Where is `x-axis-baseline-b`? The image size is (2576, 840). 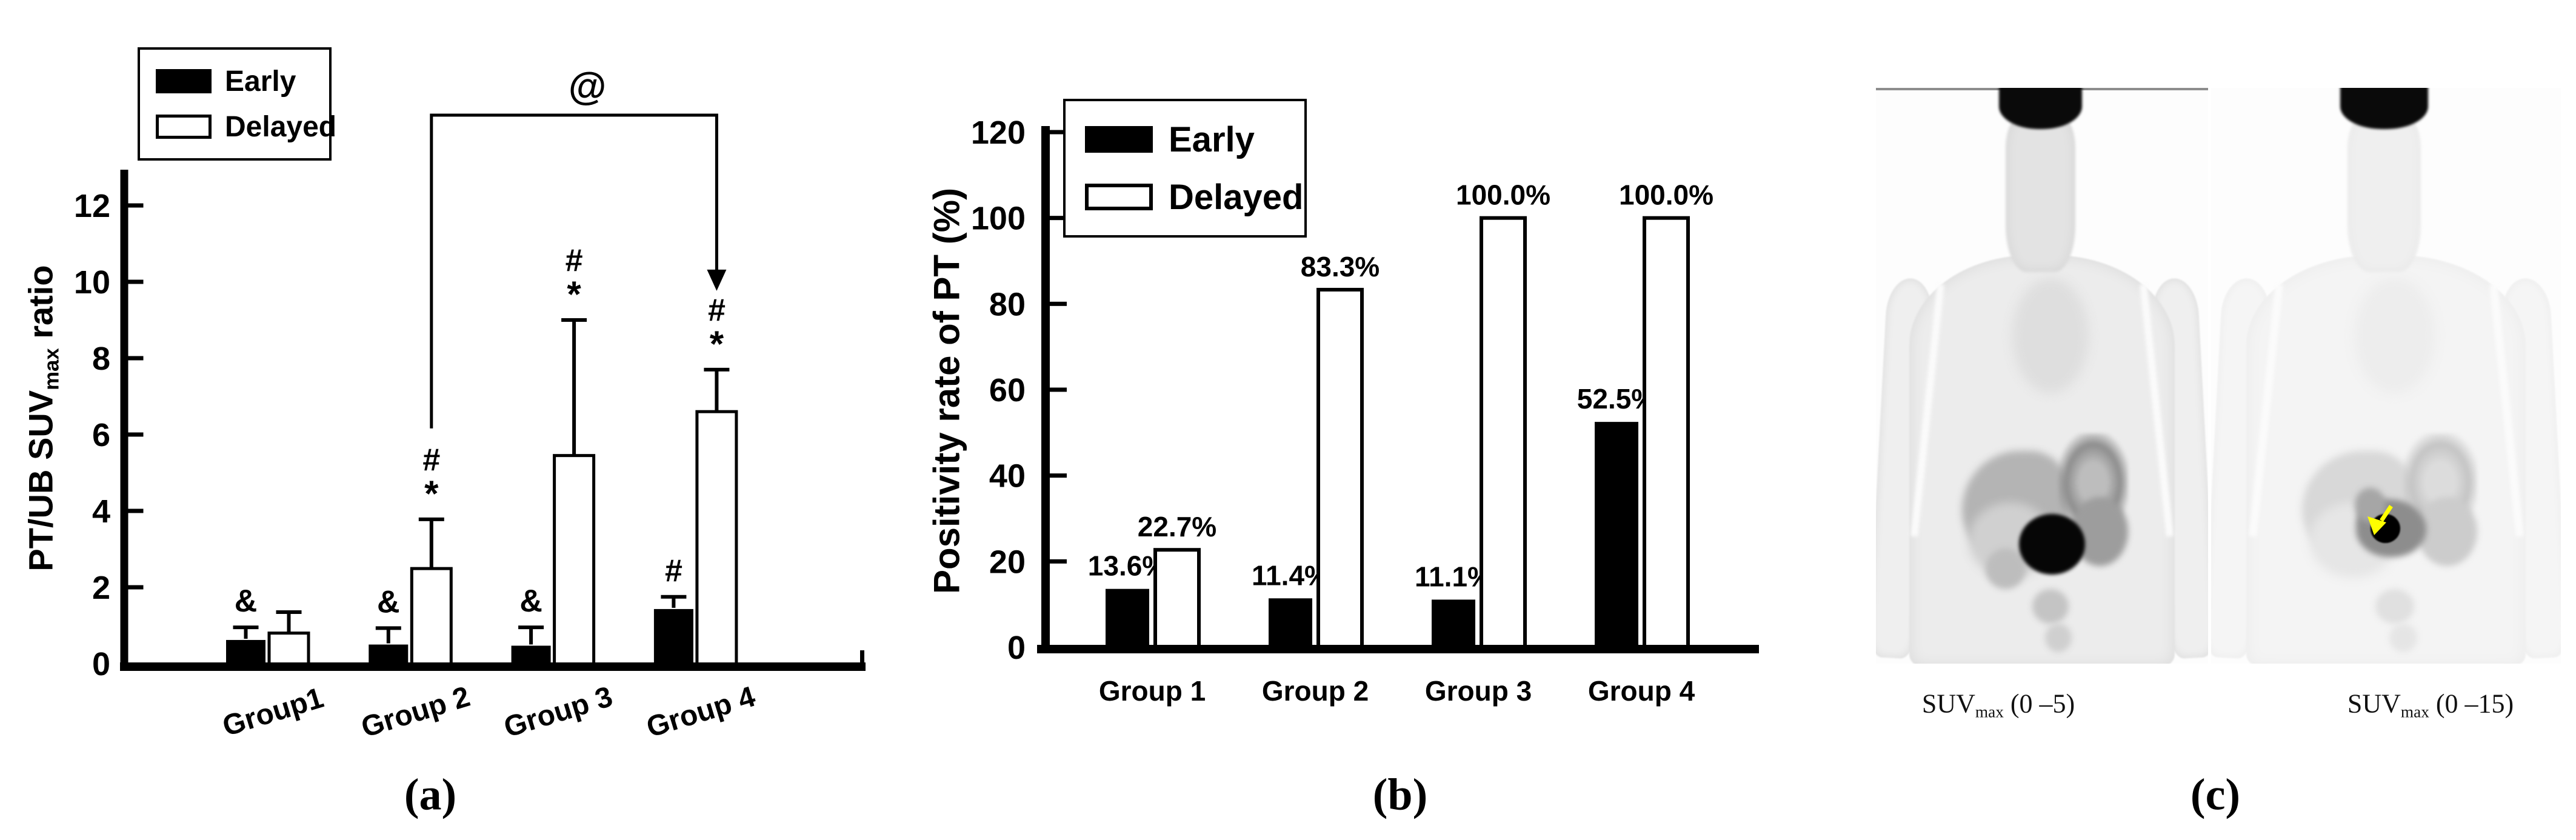
x-axis-baseline-b is located at coordinates (1398, 649).